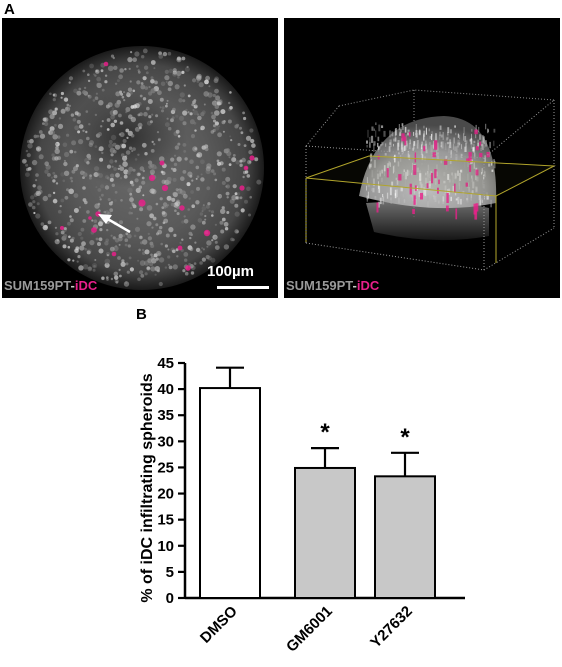 This screenshot has width=562, height=667. Describe the element at coordinates (391, 627) in the screenshot. I see `x-tick-label: Y27632` at that location.